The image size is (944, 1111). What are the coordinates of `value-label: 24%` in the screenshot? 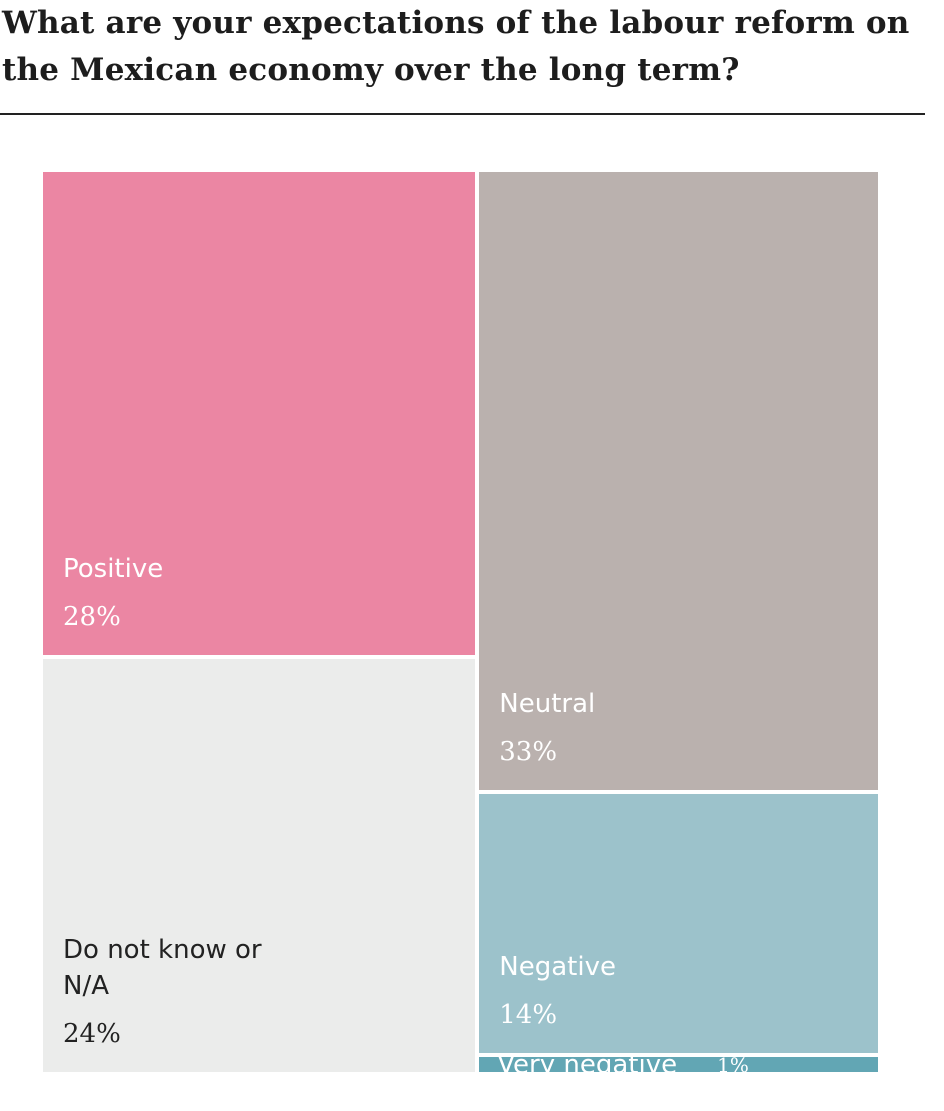 It's located at (92, 1033).